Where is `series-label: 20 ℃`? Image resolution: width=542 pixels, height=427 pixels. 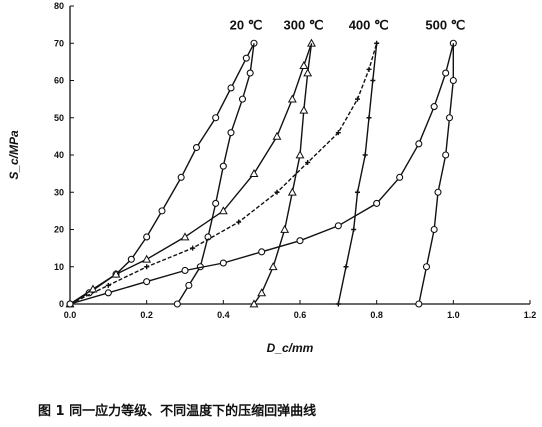
series-label: 20 ℃ is located at coordinates (246, 24).